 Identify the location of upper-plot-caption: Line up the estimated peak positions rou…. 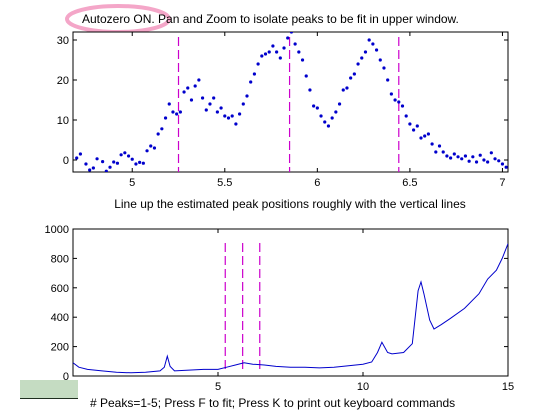
(290, 204).